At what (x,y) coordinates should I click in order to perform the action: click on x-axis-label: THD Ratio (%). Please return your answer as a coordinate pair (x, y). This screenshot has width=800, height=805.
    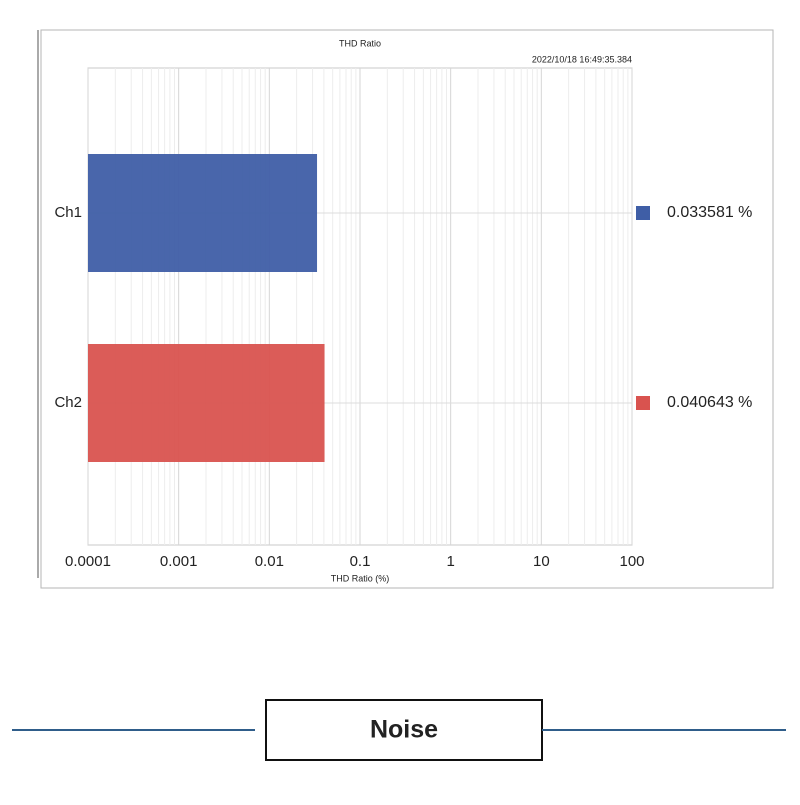
    Looking at the image, I should click on (360, 578).